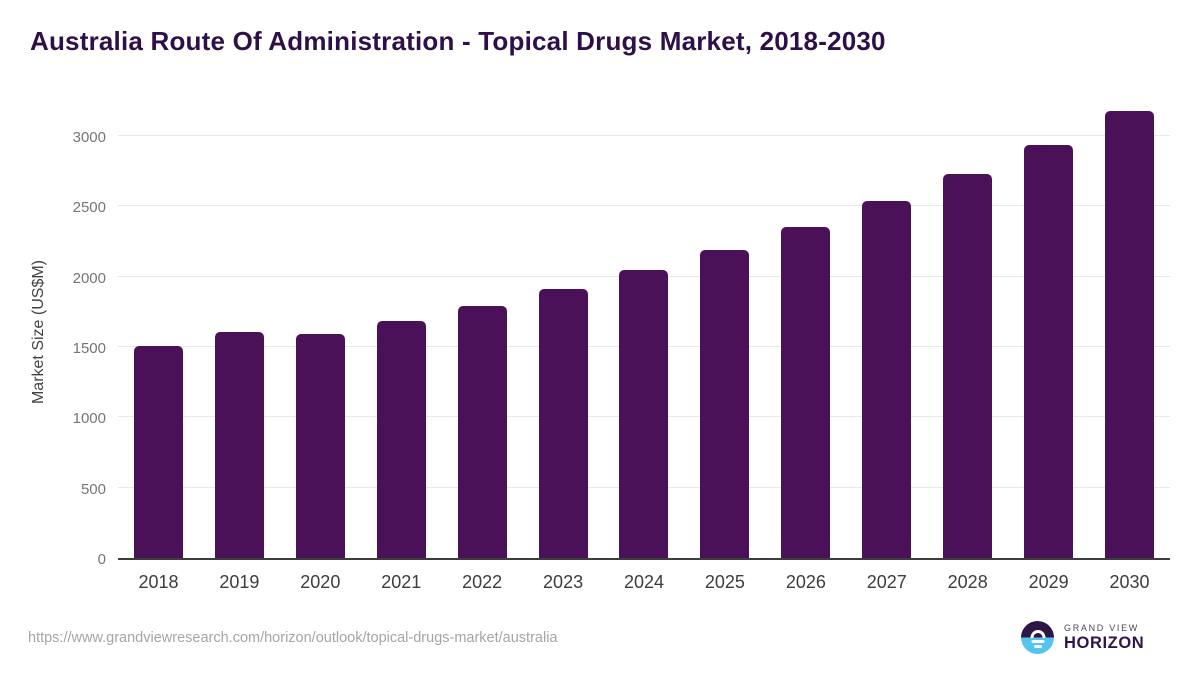  What do you see at coordinates (401, 439) in the screenshot?
I see `bar-2021` at bounding box center [401, 439].